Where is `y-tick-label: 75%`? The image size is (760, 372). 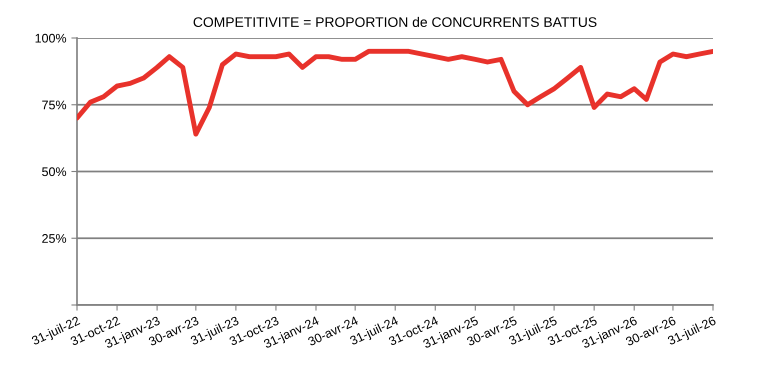
y-tick-label: 75% is located at coordinates (54, 105).